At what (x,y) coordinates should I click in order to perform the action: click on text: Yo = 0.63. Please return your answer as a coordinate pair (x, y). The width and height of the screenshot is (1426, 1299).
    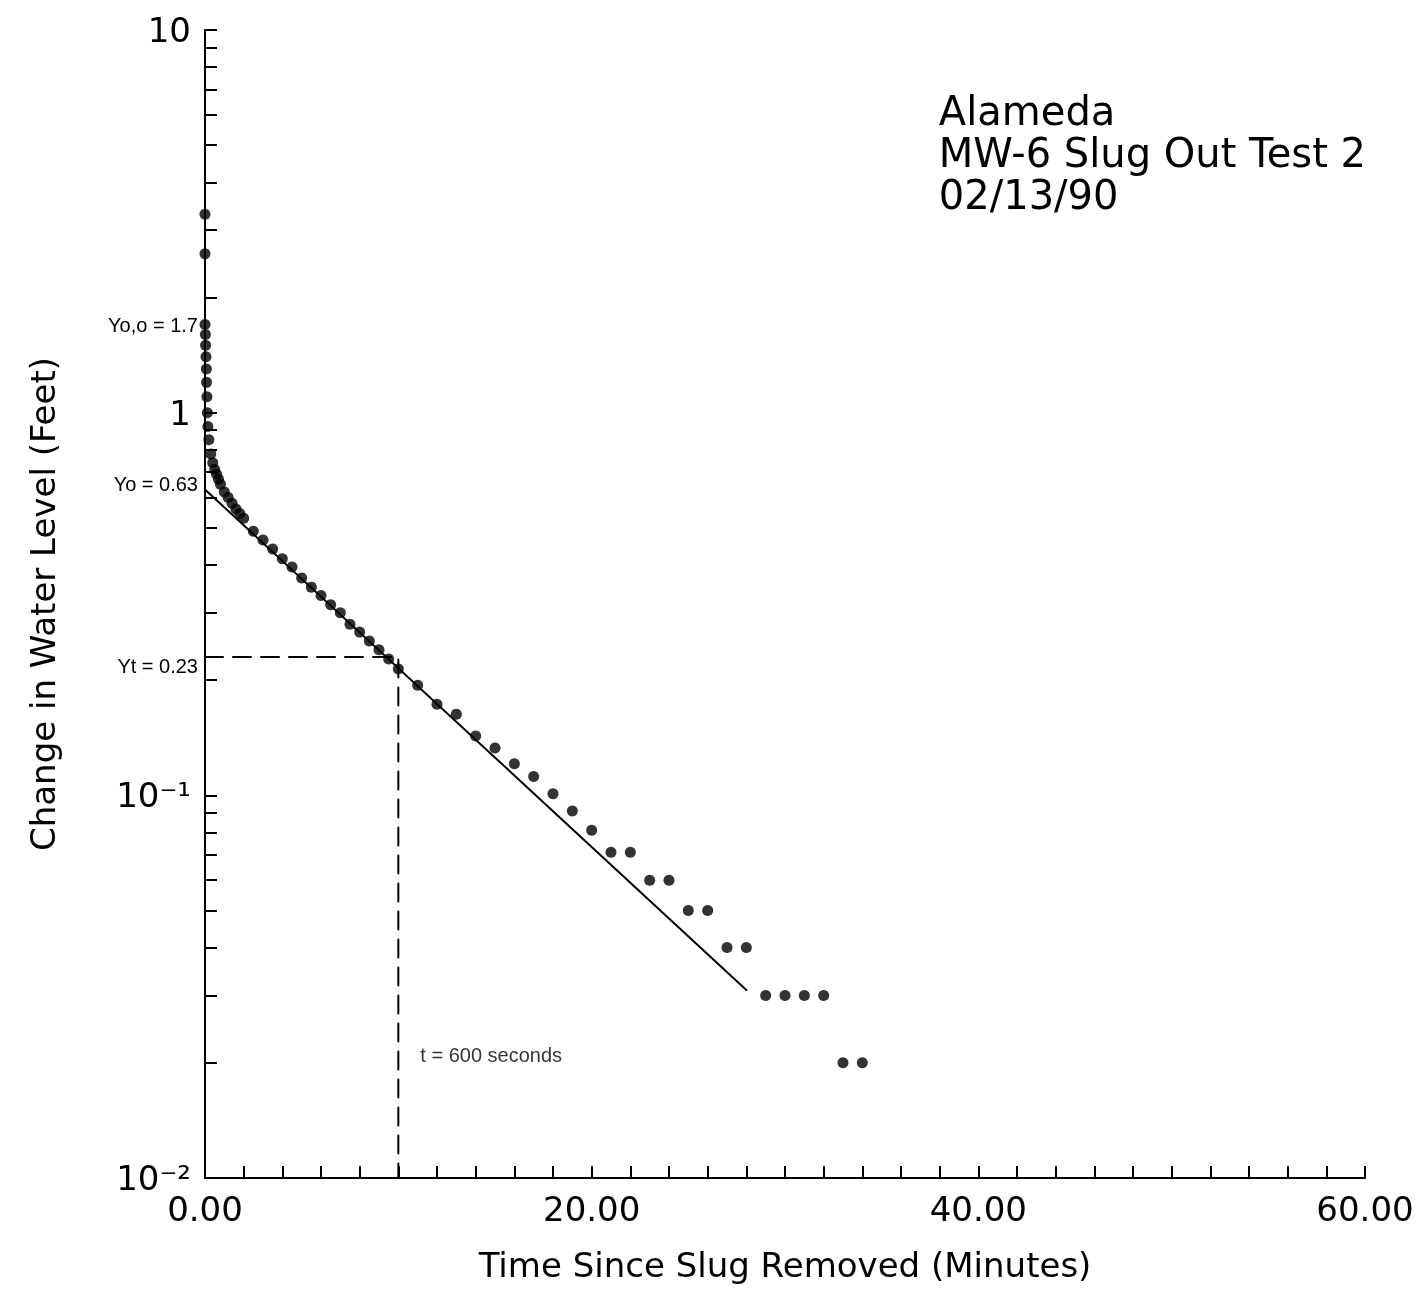
    Looking at the image, I should click on (155, 484).